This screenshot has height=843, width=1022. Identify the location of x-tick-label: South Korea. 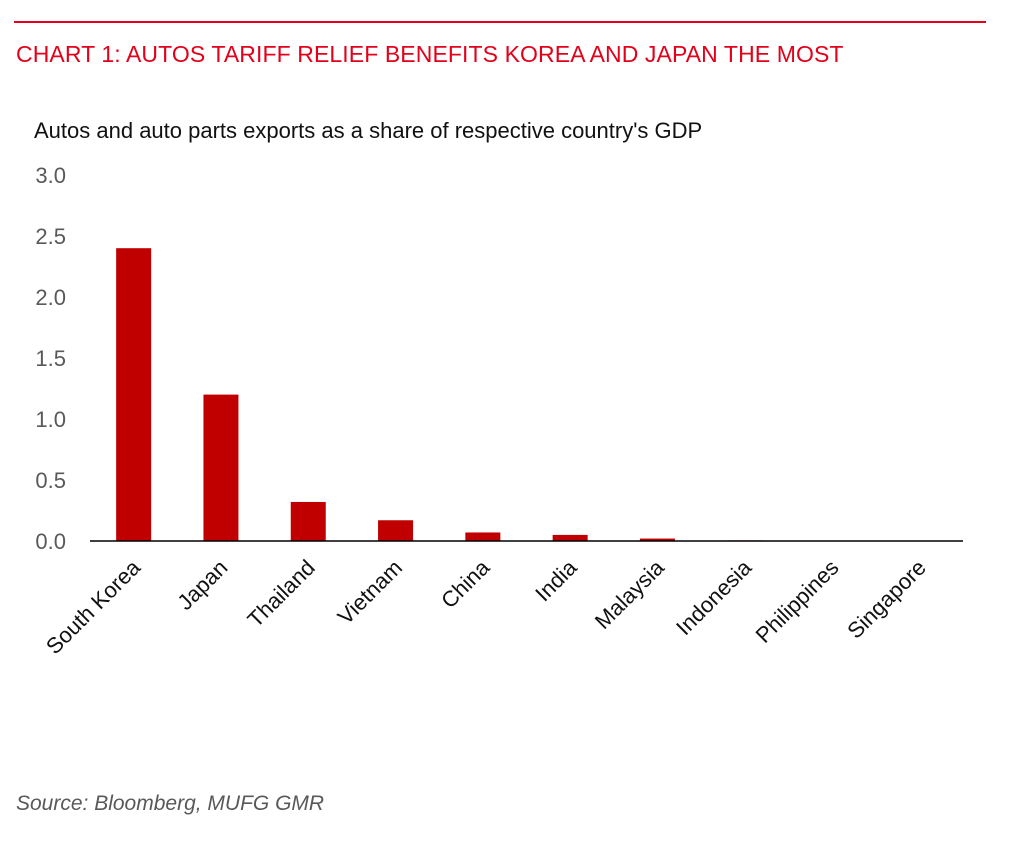
(93, 606).